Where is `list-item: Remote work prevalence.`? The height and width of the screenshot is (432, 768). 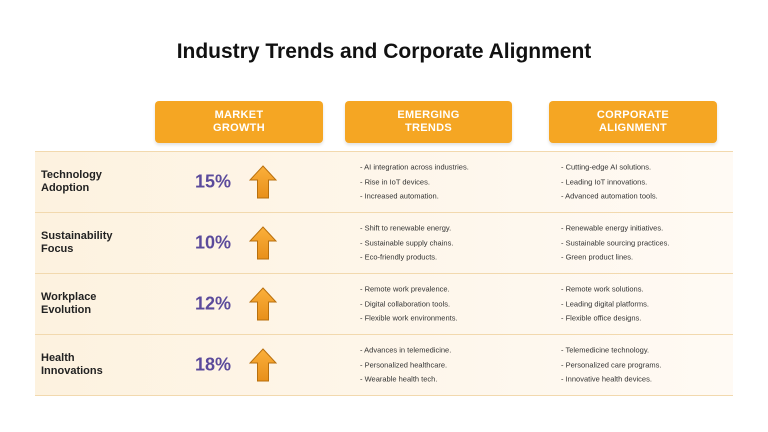 list-item: Remote work prevalence. is located at coordinates (409, 289).